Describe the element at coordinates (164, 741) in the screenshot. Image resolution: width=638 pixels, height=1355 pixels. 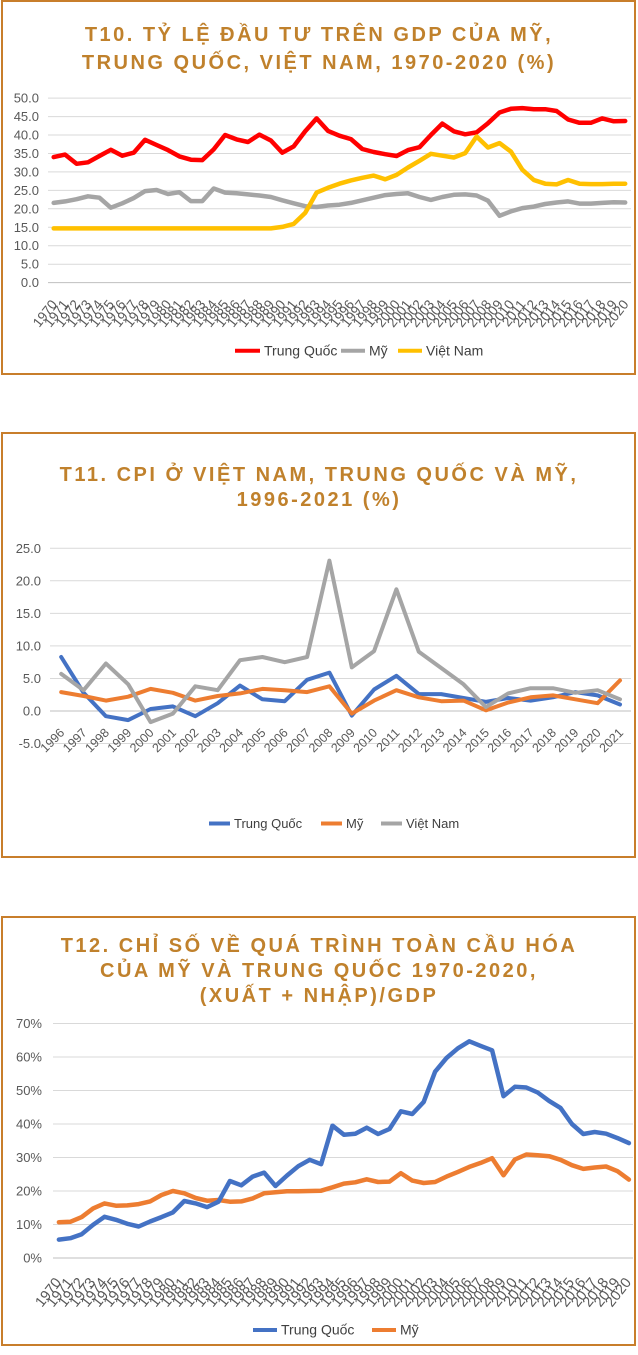
I see `svg-text: 2001` at that location.